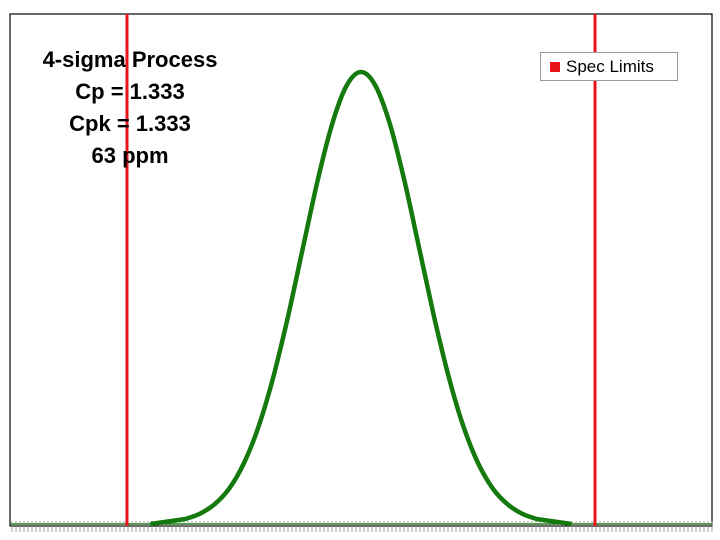  What do you see at coordinates (130, 59) in the screenshot?
I see `annotation-line: 4-sigma Process` at bounding box center [130, 59].